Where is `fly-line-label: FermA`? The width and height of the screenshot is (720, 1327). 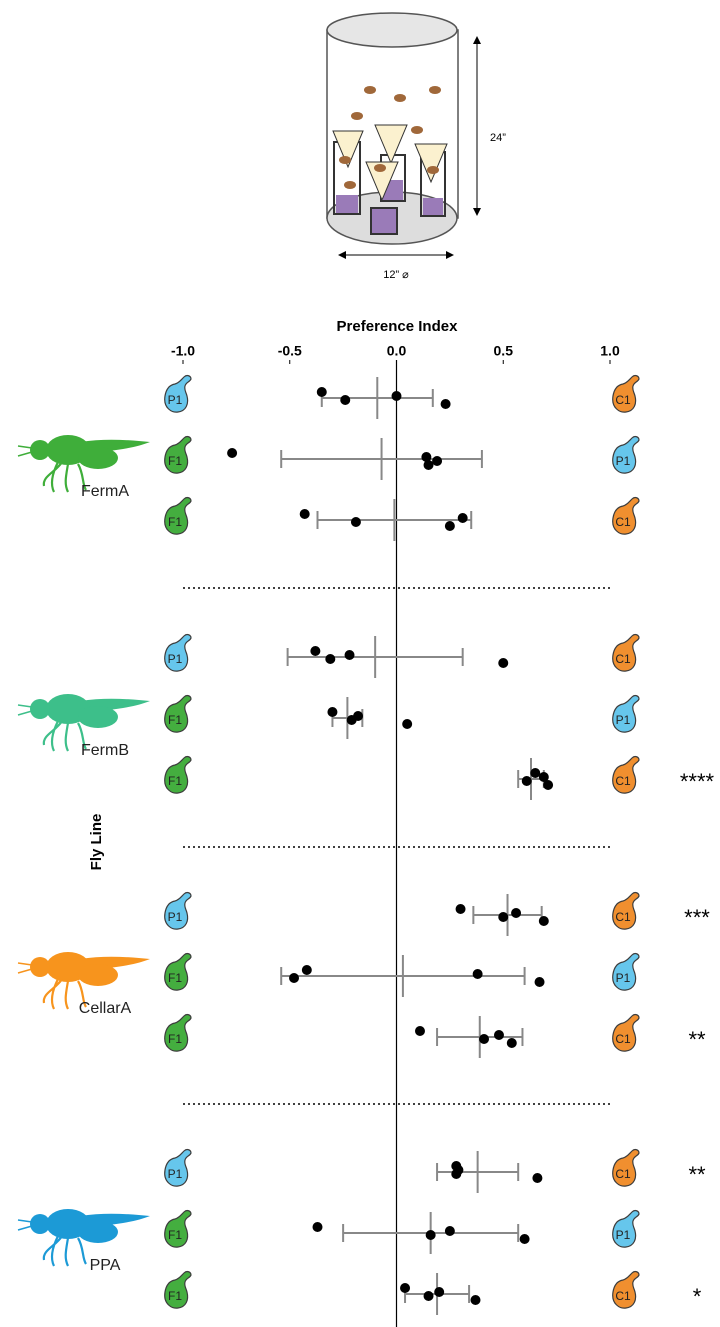 fly-line-label: FermA is located at coordinates (105, 491).